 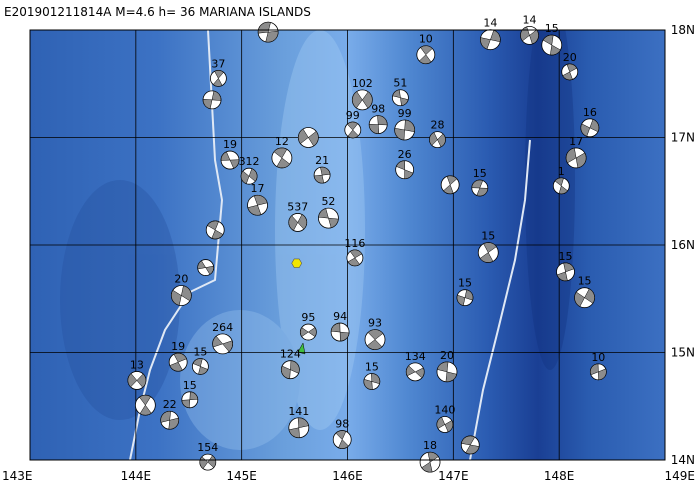 I want to click on depth-label: 22, so click(x=170, y=404).